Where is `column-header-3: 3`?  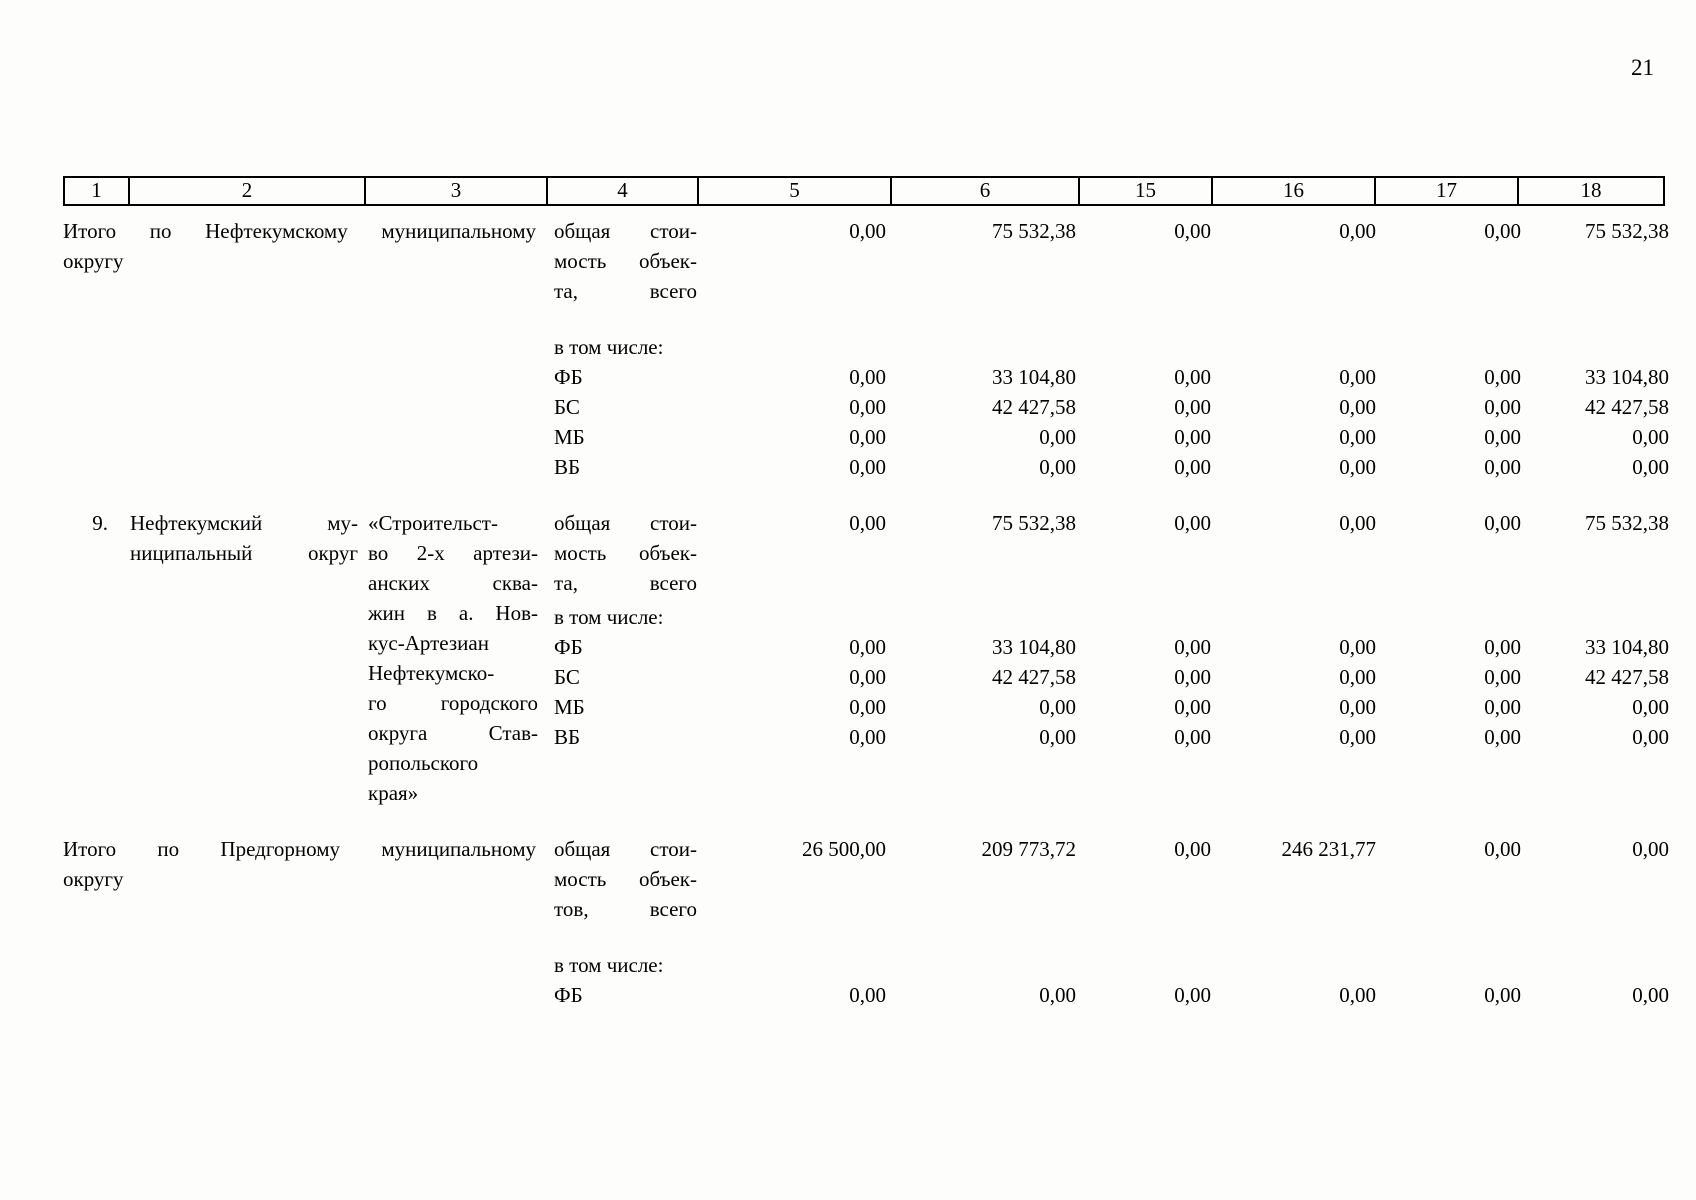
column-header-3: 3 is located at coordinates (456, 191).